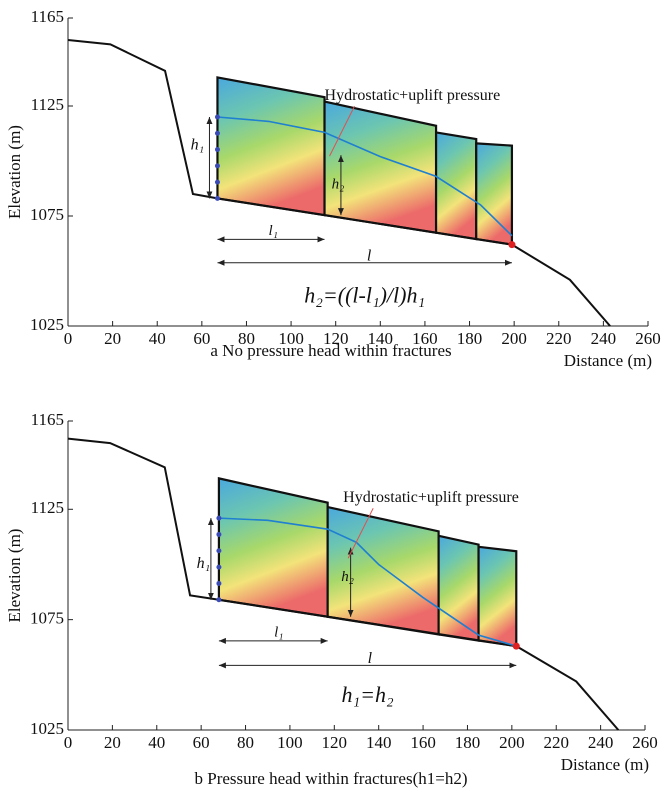 This screenshot has width=662, height=796. What do you see at coordinates (330, 350) in the screenshot?
I see `caption: a No pressure head within fractures` at bounding box center [330, 350].